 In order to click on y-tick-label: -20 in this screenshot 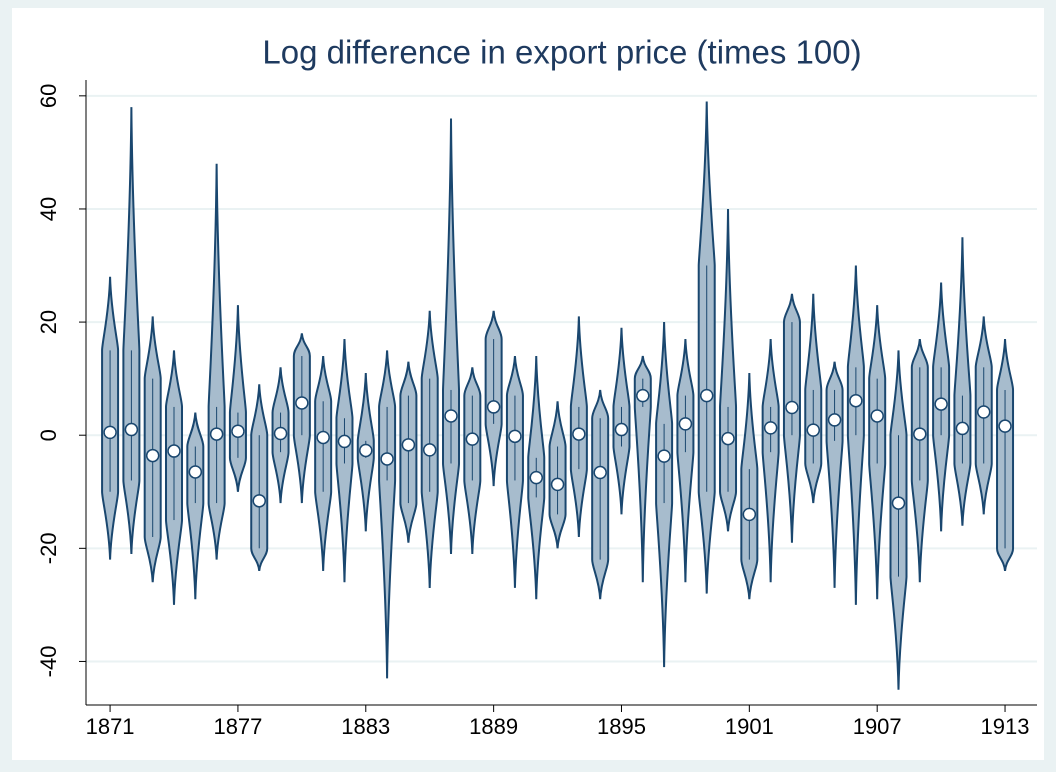, I will do `click(48, 548)`.